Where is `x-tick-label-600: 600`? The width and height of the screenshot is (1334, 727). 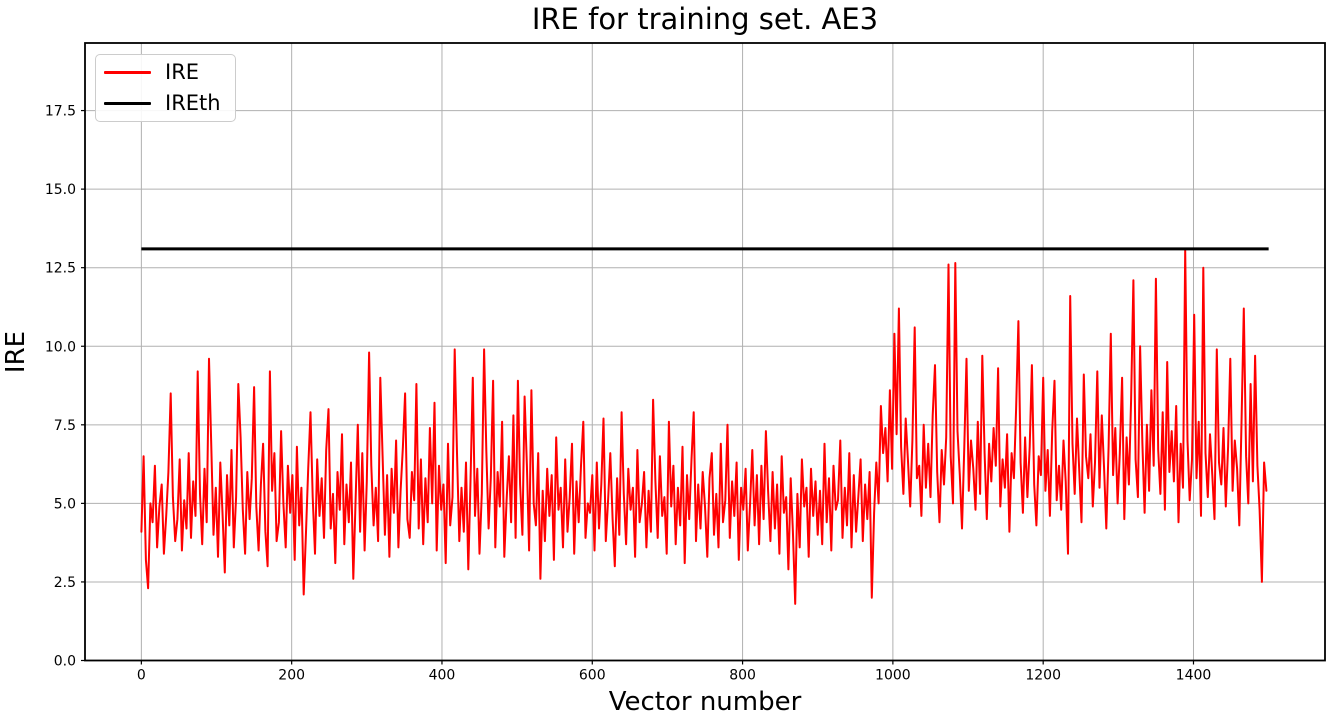
x-tick-label-600: 600 is located at coordinates (592, 676).